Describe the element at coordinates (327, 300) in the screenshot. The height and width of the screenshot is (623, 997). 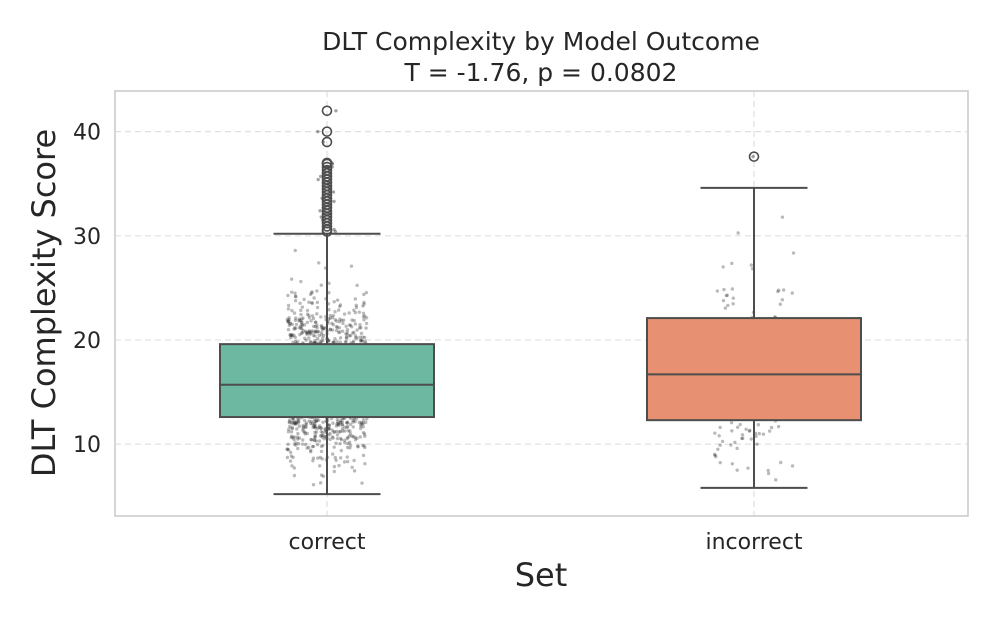
I see `box-correct` at that location.